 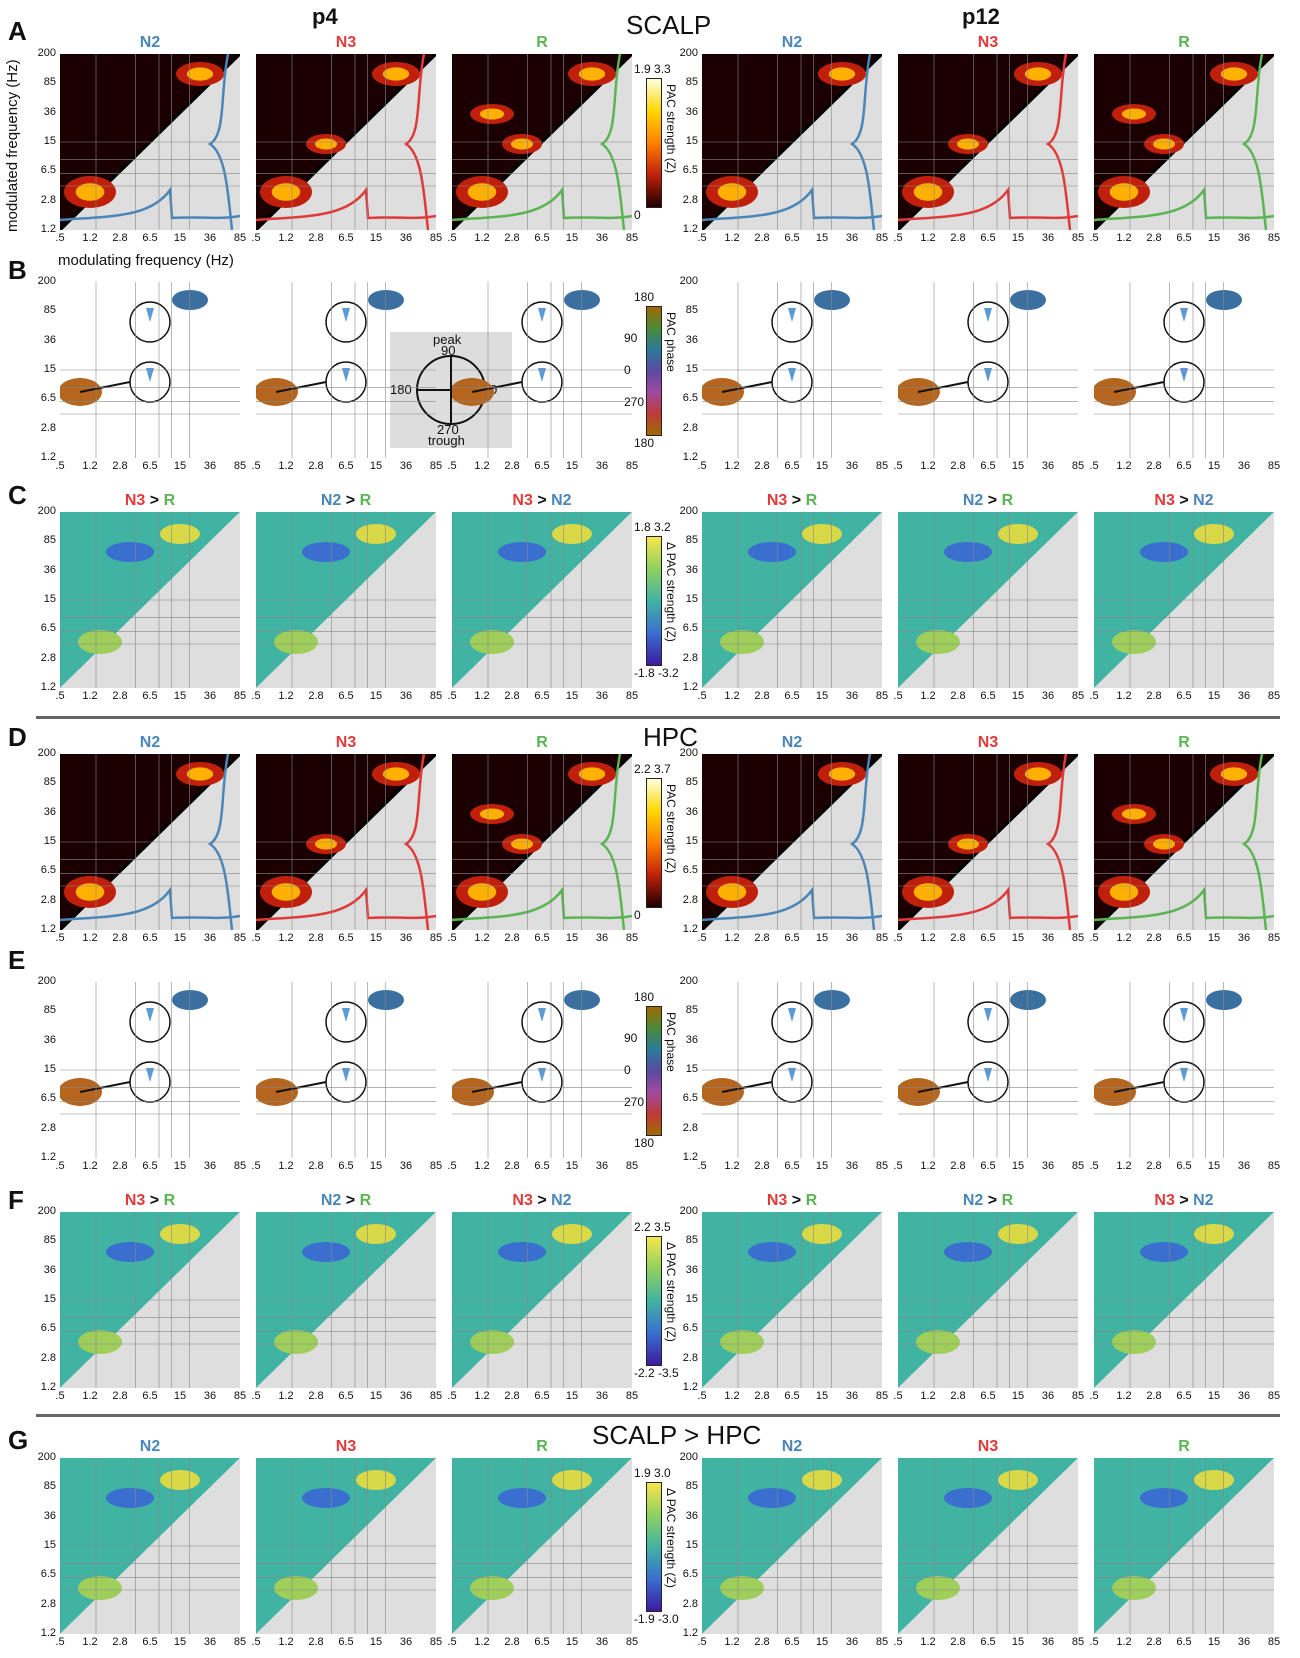 I want to click on colorbar-mid-label: 0, so click(x=627, y=370).